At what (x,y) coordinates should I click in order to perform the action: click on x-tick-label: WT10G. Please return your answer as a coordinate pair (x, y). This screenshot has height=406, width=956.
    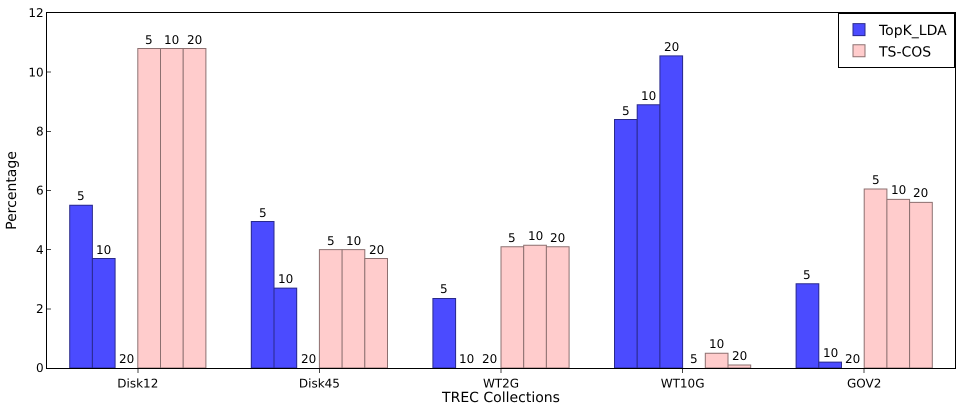
    Looking at the image, I should click on (682, 383).